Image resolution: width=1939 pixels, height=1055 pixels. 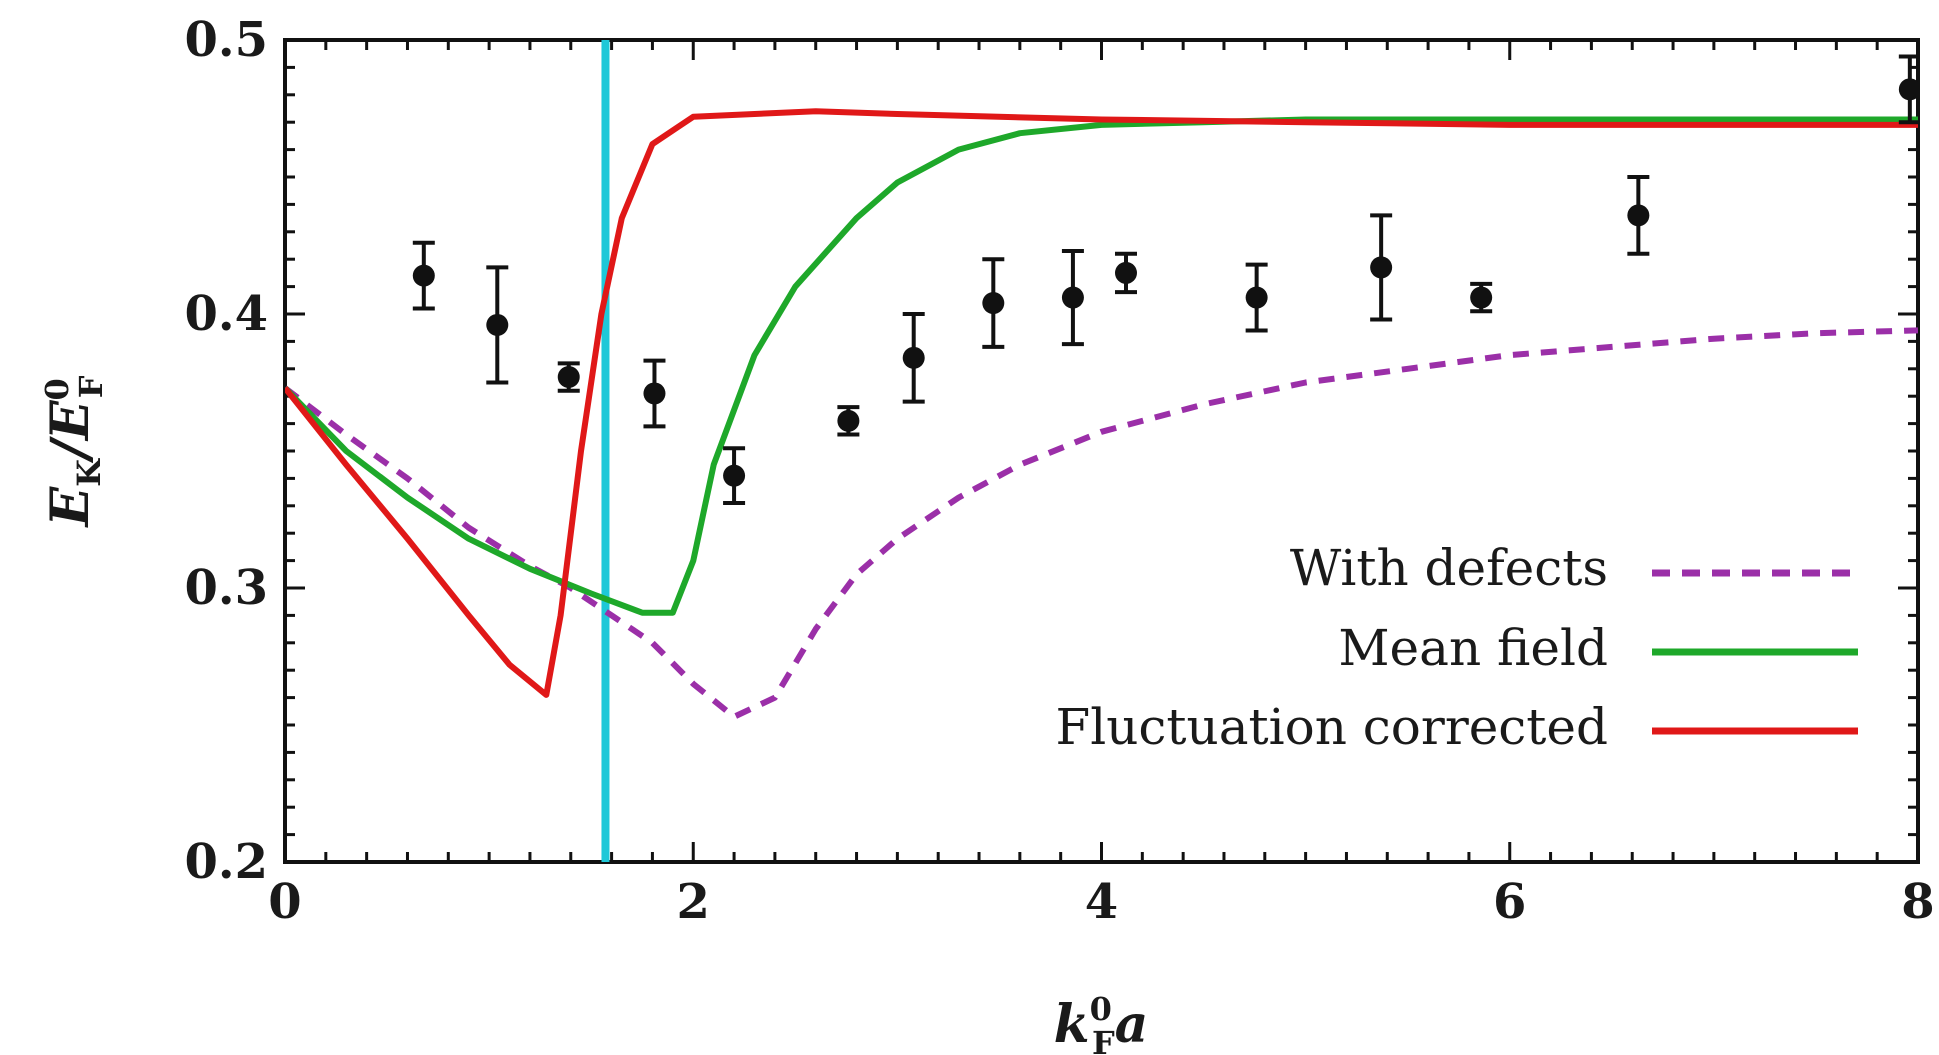 I want to click on legend-label-fluctuation-corrected: Fluctuation corrected, so click(x=1332, y=727).